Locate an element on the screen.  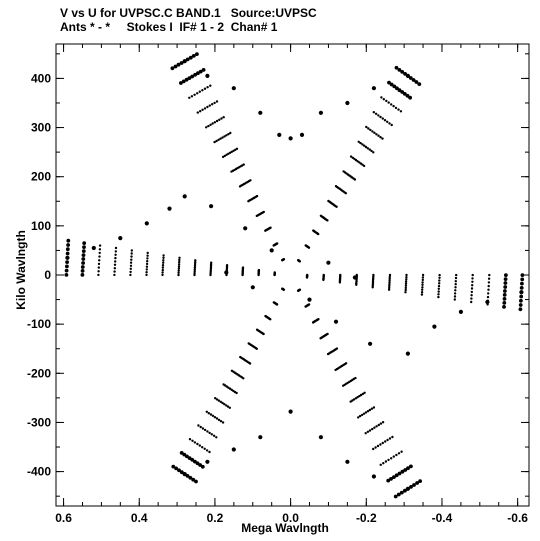
y-tick-label: -400 is located at coordinates (39, 472).